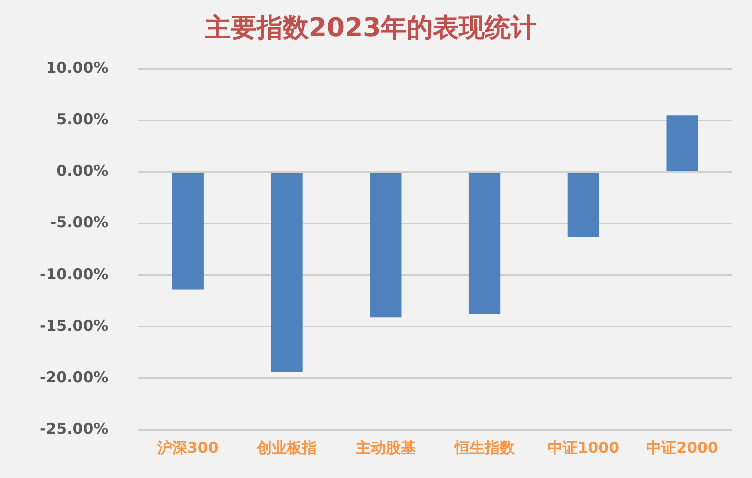  Describe the element at coordinates (371, 28) in the screenshot. I see `chart-title: 主要指数2023年的表现统计` at that location.